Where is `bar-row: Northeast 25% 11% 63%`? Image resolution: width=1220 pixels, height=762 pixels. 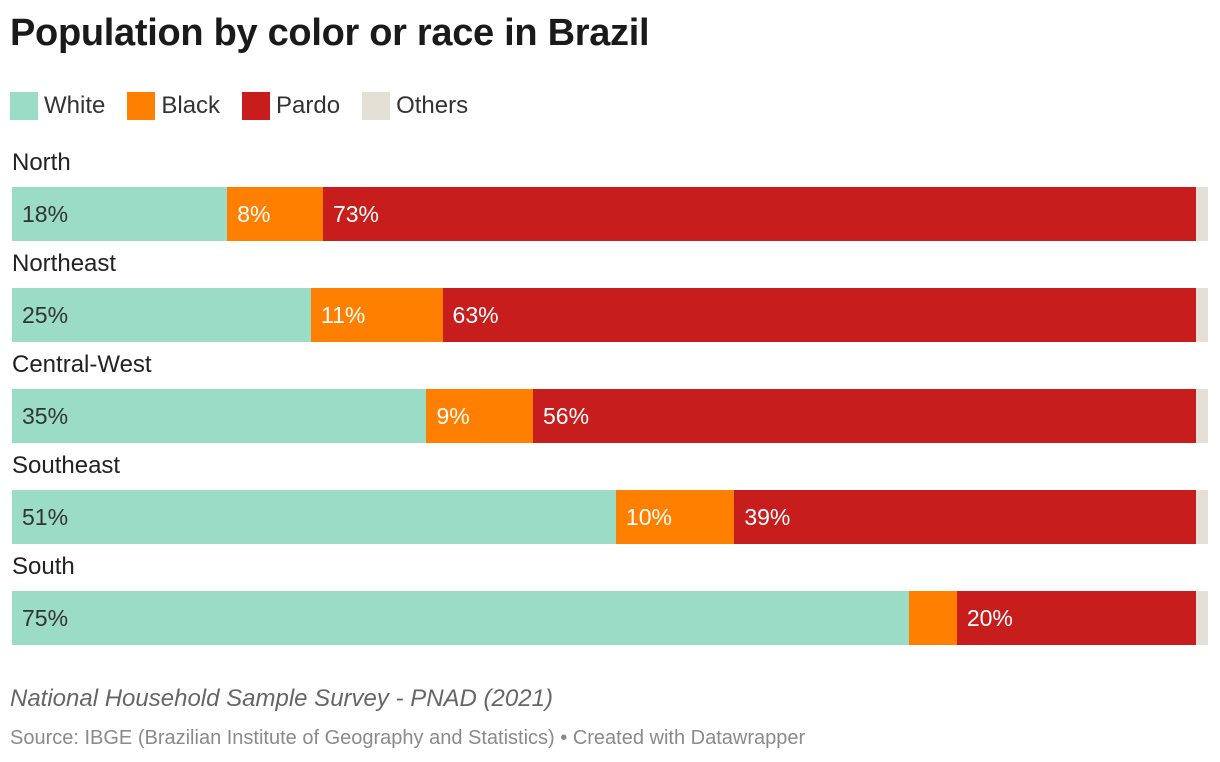
bar-row: Northeast 25% 11% 63% is located at coordinates (610, 296).